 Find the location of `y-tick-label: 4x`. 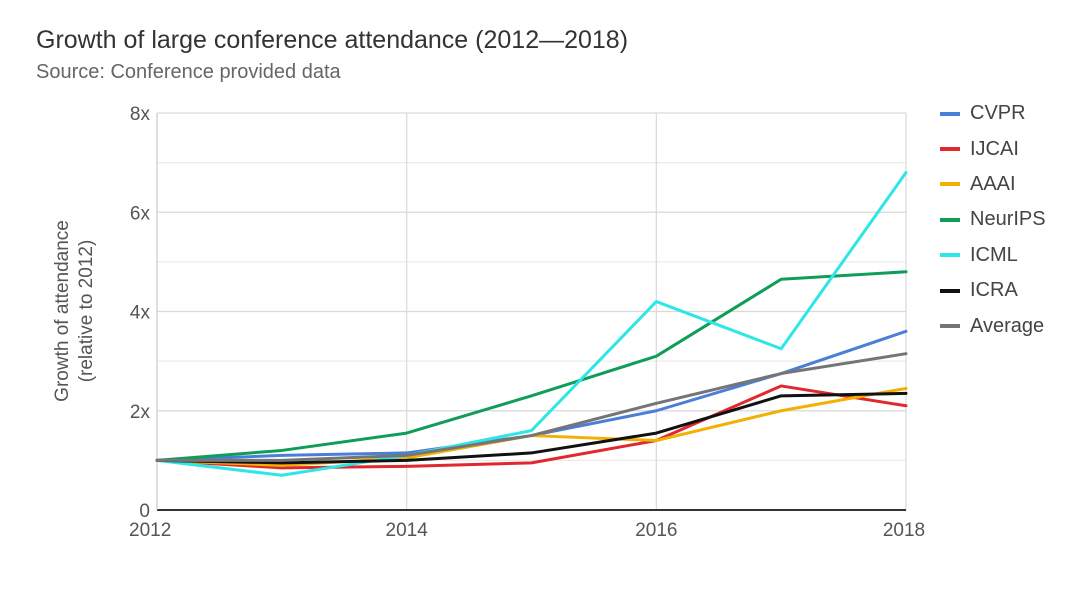

y-tick-label: 4x is located at coordinates (140, 313).